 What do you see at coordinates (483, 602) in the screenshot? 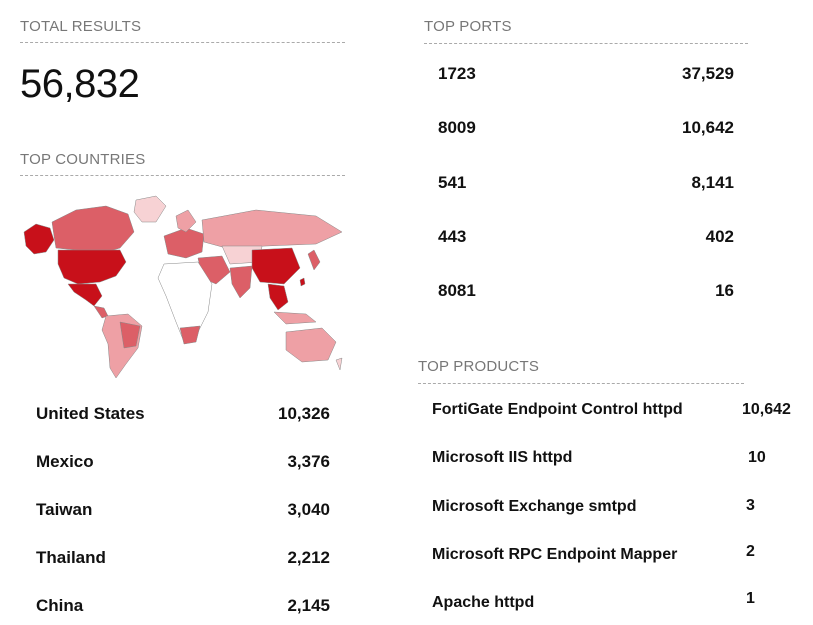
I see `product-name: Apache httpd` at bounding box center [483, 602].